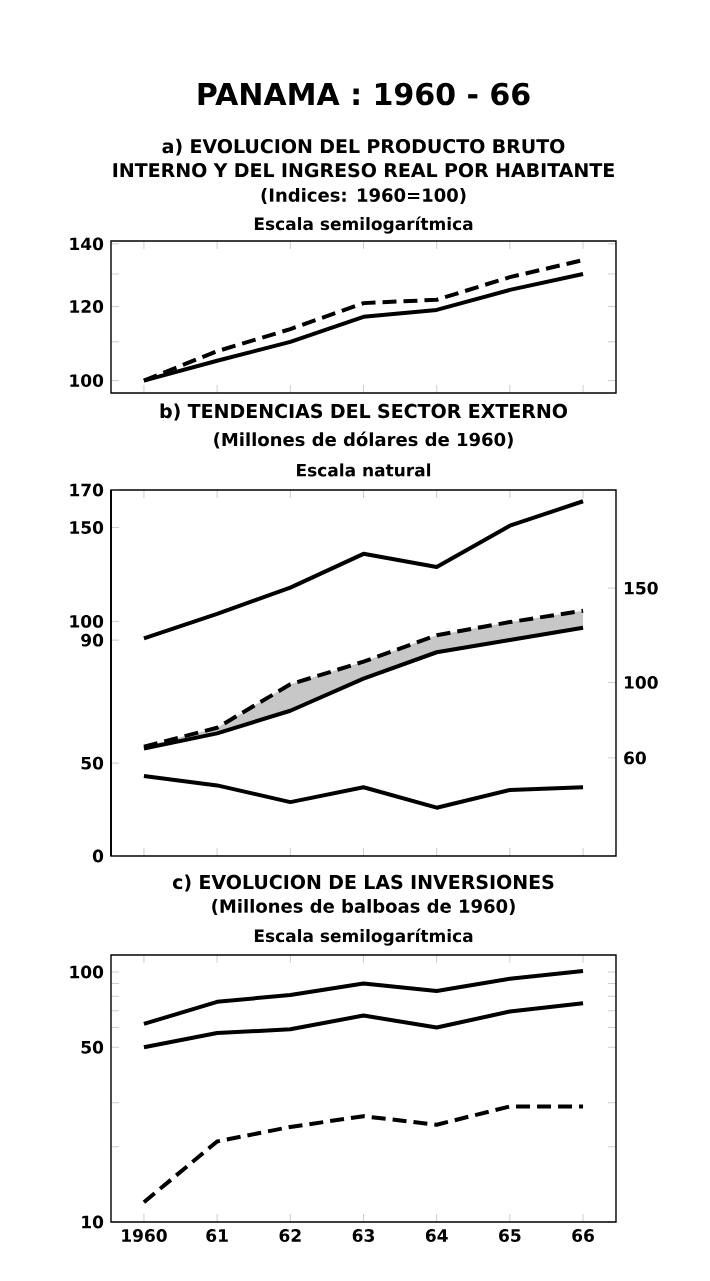 Image resolution: width=710 pixels, height=1281 pixels. What do you see at coordinates (144, 1235) in the screenshot?
I see `x-tick-label: 1960` at bounding box center [144, 1235].